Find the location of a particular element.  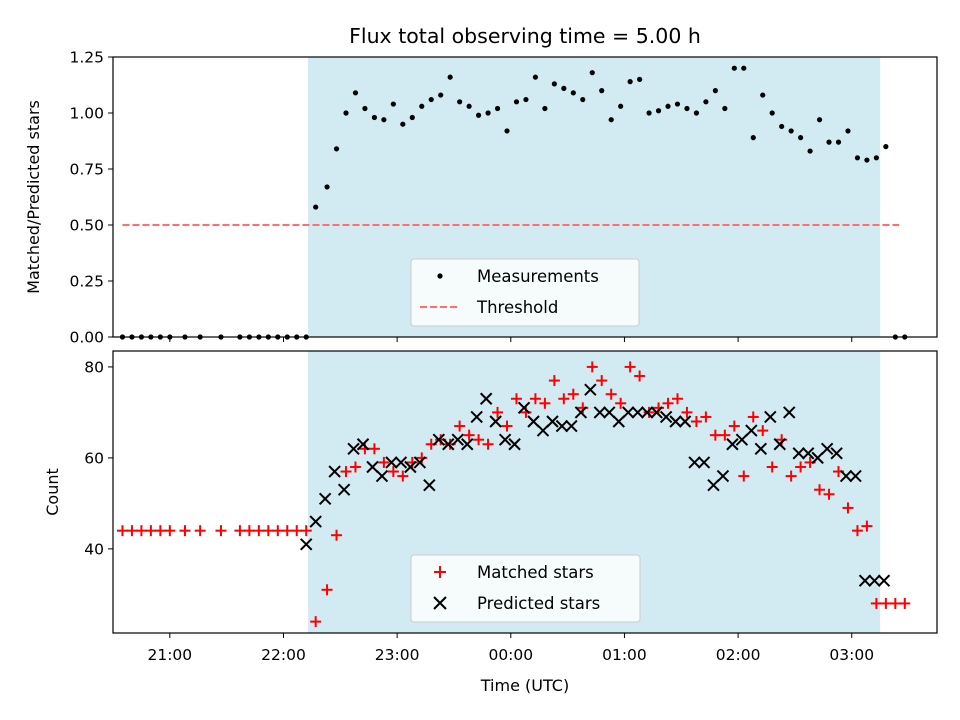

top-y-tick-label: 0.25 is located at coordinates (86, 282).